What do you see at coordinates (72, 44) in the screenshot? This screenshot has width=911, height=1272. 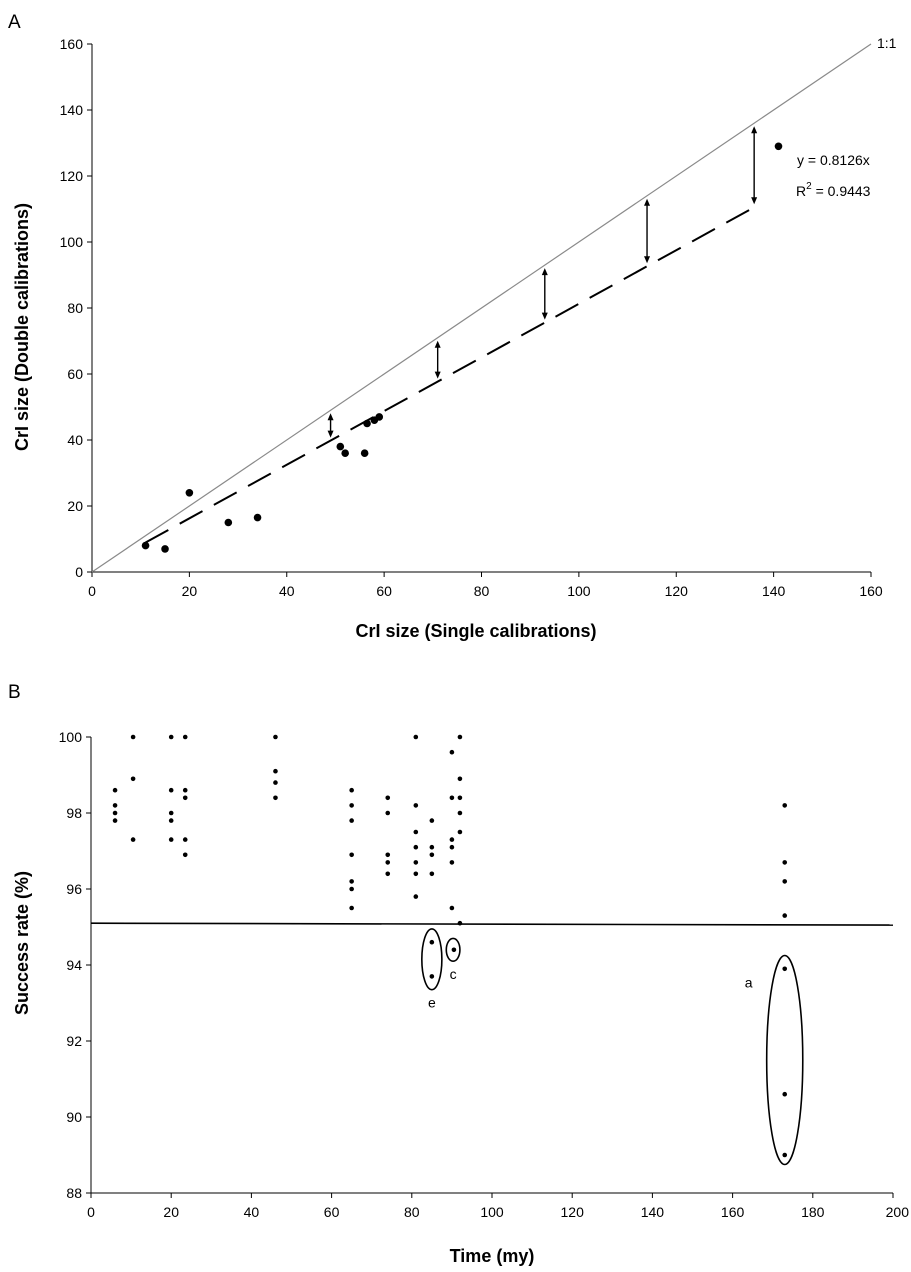 I see `y-tick-label: 160` at bounding box center [72, 44].